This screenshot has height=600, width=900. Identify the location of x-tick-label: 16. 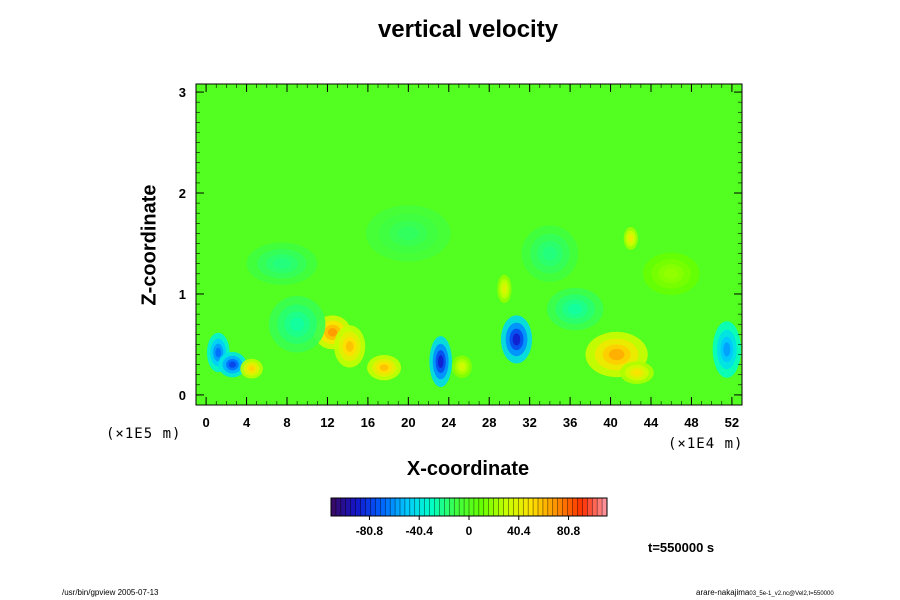
(368, 422).